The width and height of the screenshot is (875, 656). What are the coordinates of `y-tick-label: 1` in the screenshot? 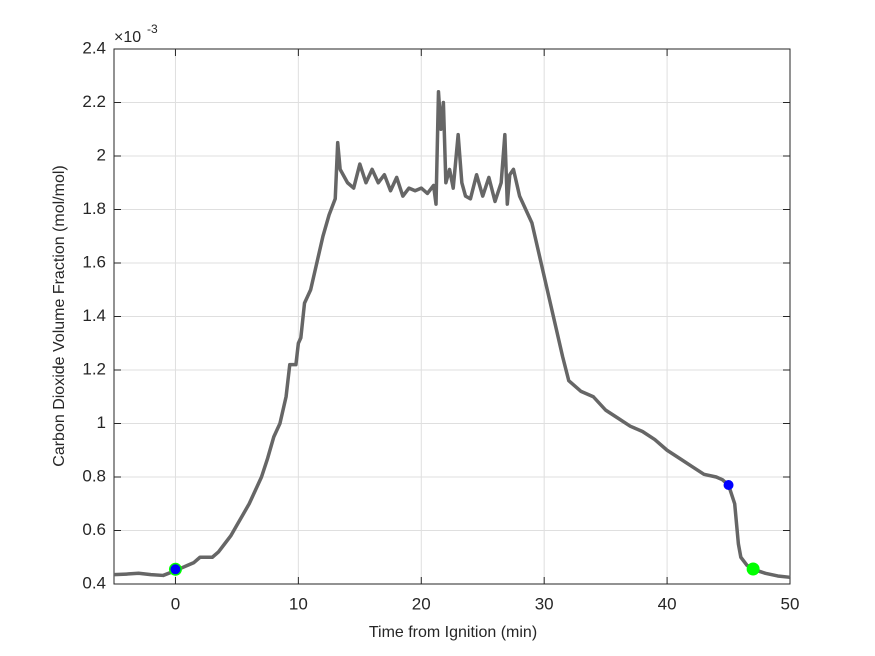 It's located at (101, 422).